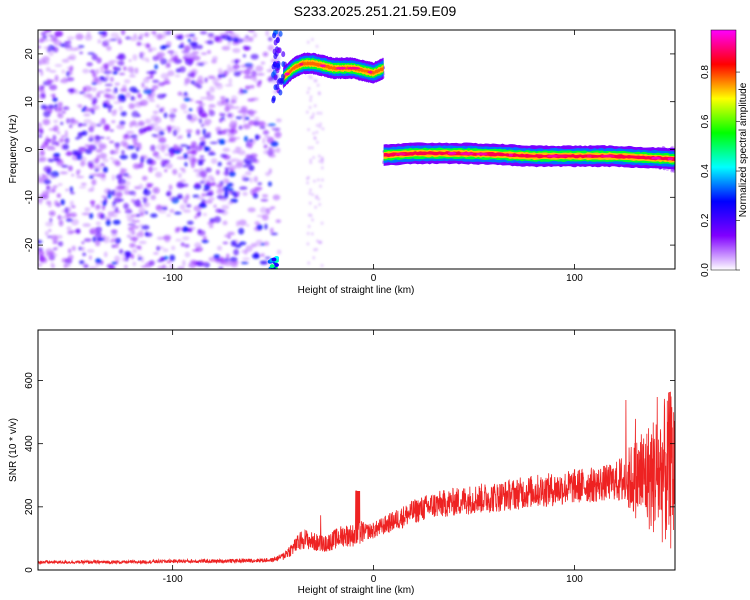 Image resolution: width=750 pixels, height=600 pixels. I want to click on x-tick-label: -100, so click(173, 579).